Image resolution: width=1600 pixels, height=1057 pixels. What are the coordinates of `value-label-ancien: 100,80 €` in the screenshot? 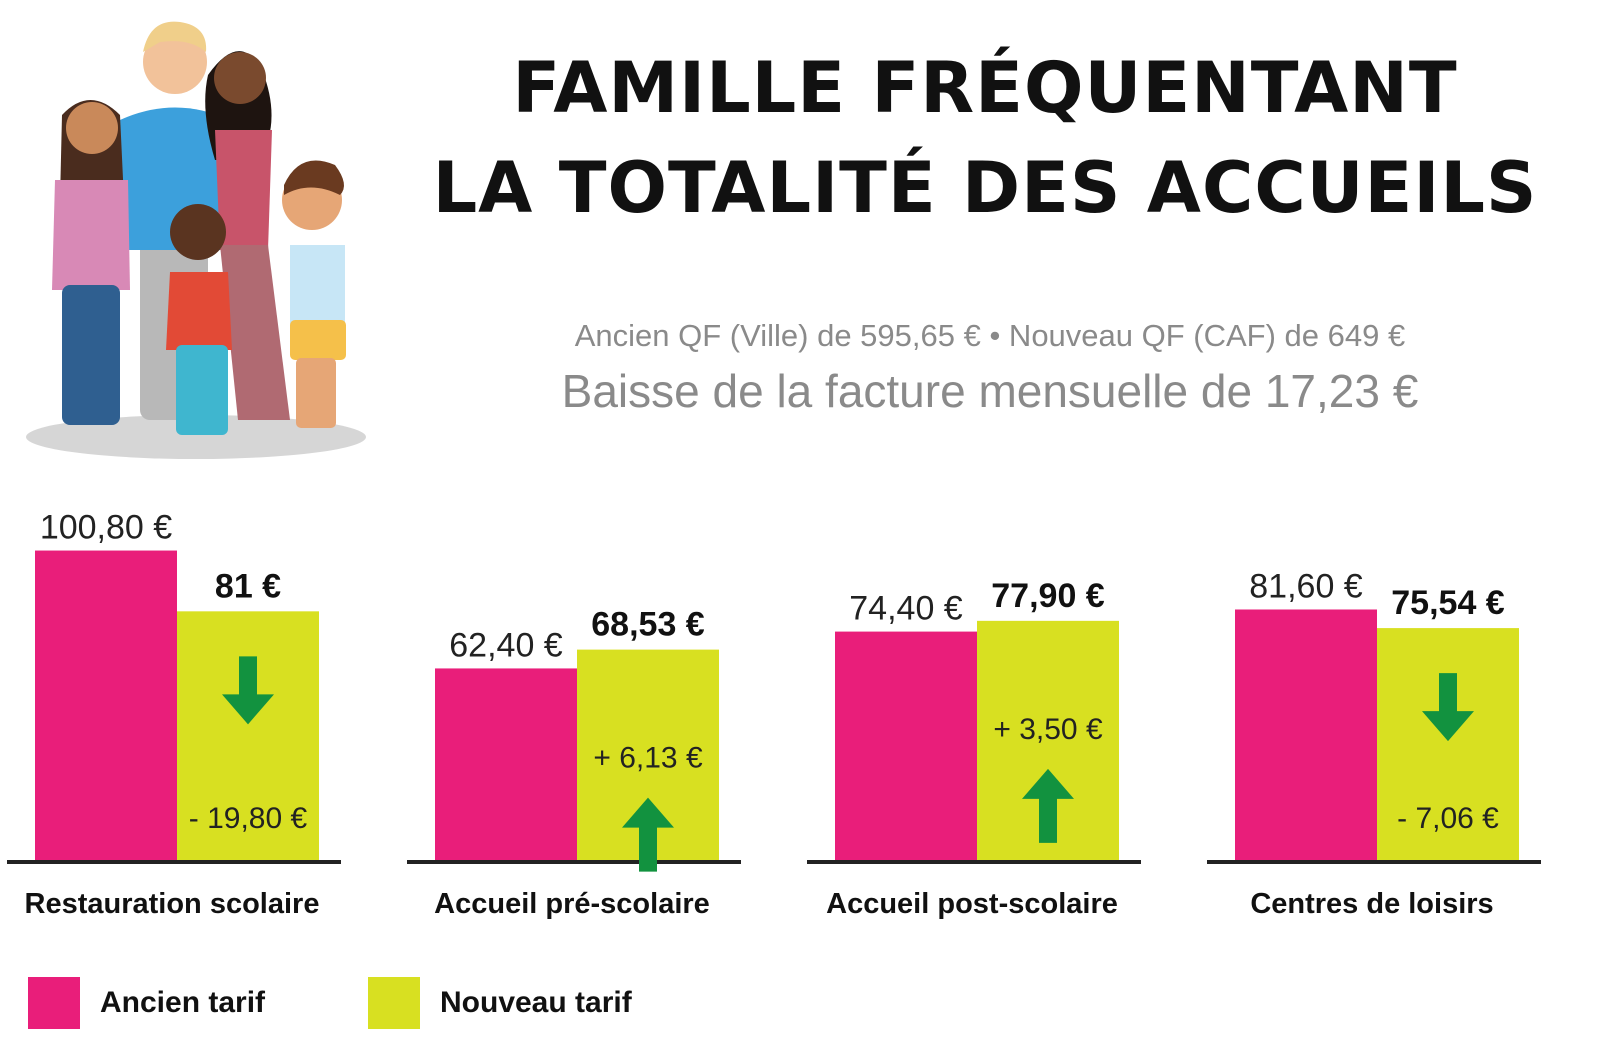 It's located at (106, 528).